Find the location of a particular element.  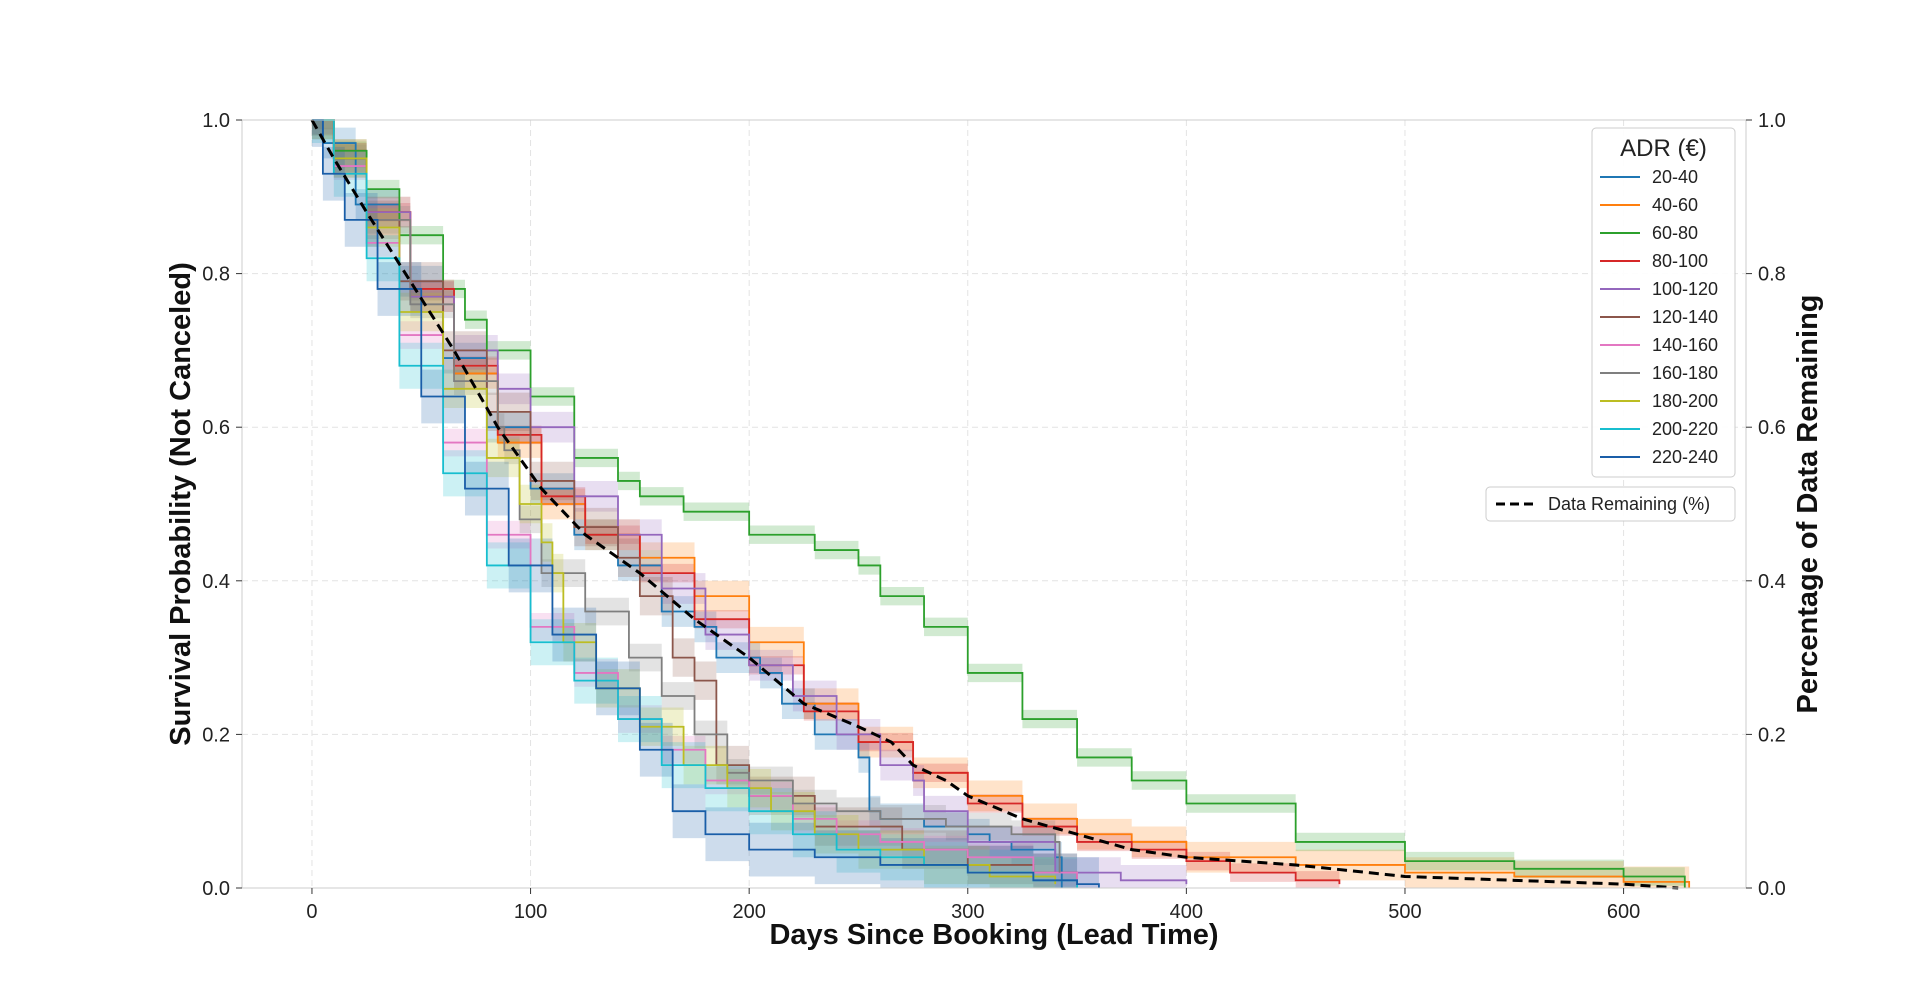

legend-label-80-100: 80-100 is located at coordinates (1680, 261).